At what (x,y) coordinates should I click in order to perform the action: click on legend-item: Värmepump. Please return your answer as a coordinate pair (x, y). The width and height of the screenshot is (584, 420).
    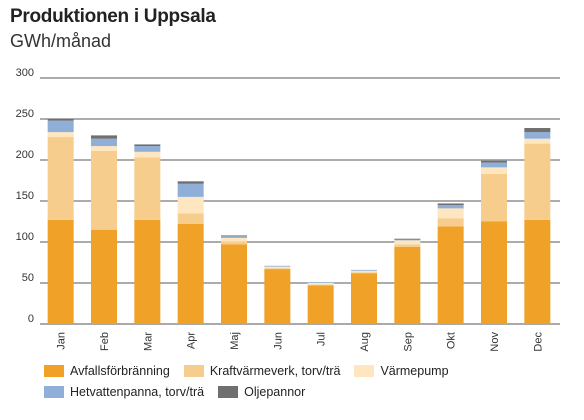
    Looking at the image, I should click on (401, 370).